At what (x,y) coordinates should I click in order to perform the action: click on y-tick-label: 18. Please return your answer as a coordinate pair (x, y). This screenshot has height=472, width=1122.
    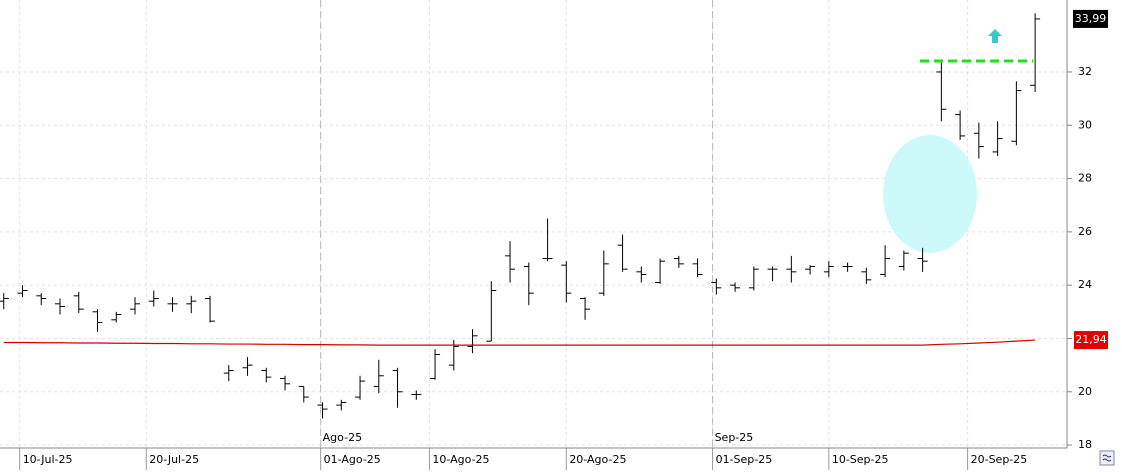
    Looking at the image, I should click on (1085, 444).